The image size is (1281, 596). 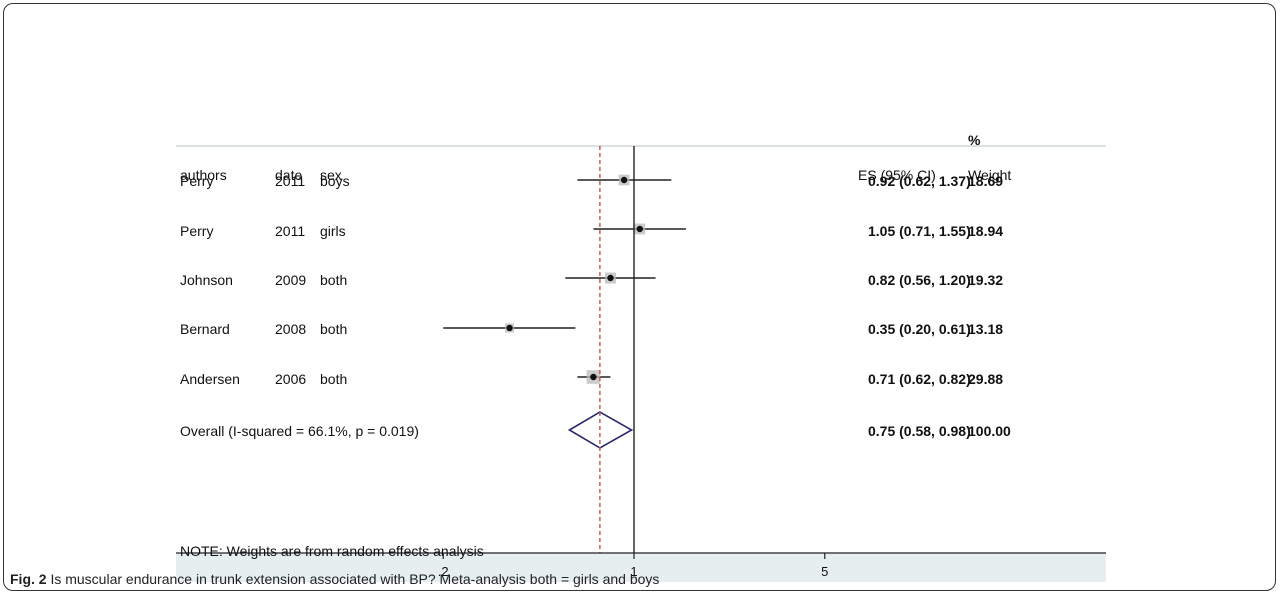 What do you see at coordinates (600, 430) in the screenshot?
I see `overall-diamond` at bounding box center [600, 430].